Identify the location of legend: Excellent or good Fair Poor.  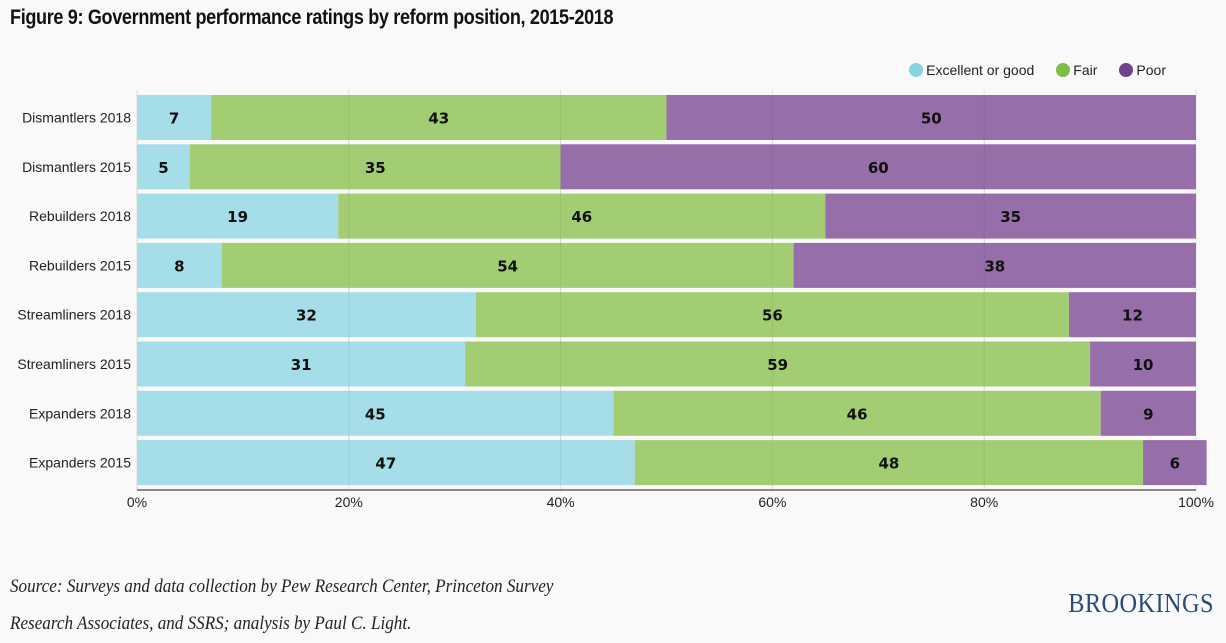
(1037, 70).